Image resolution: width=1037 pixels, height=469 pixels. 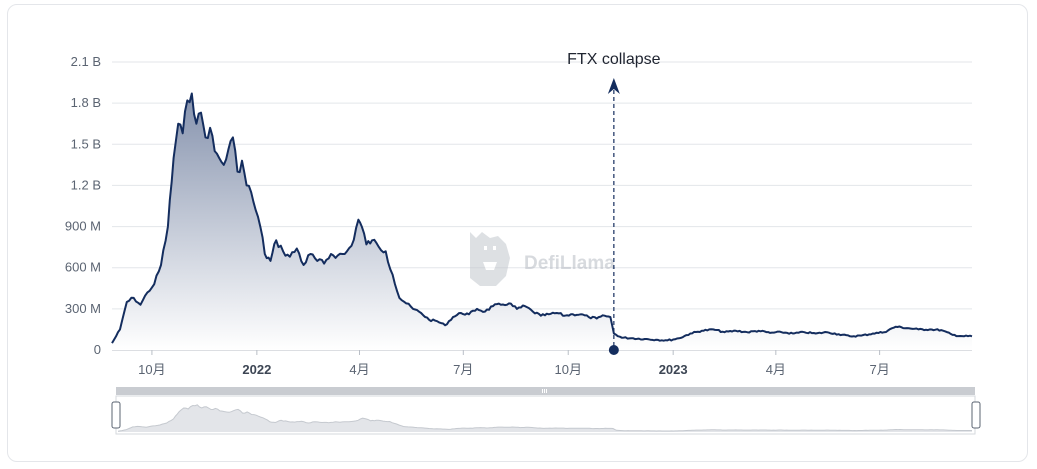 I want to click on llama-logo-icon, so click(x=490, y=259).